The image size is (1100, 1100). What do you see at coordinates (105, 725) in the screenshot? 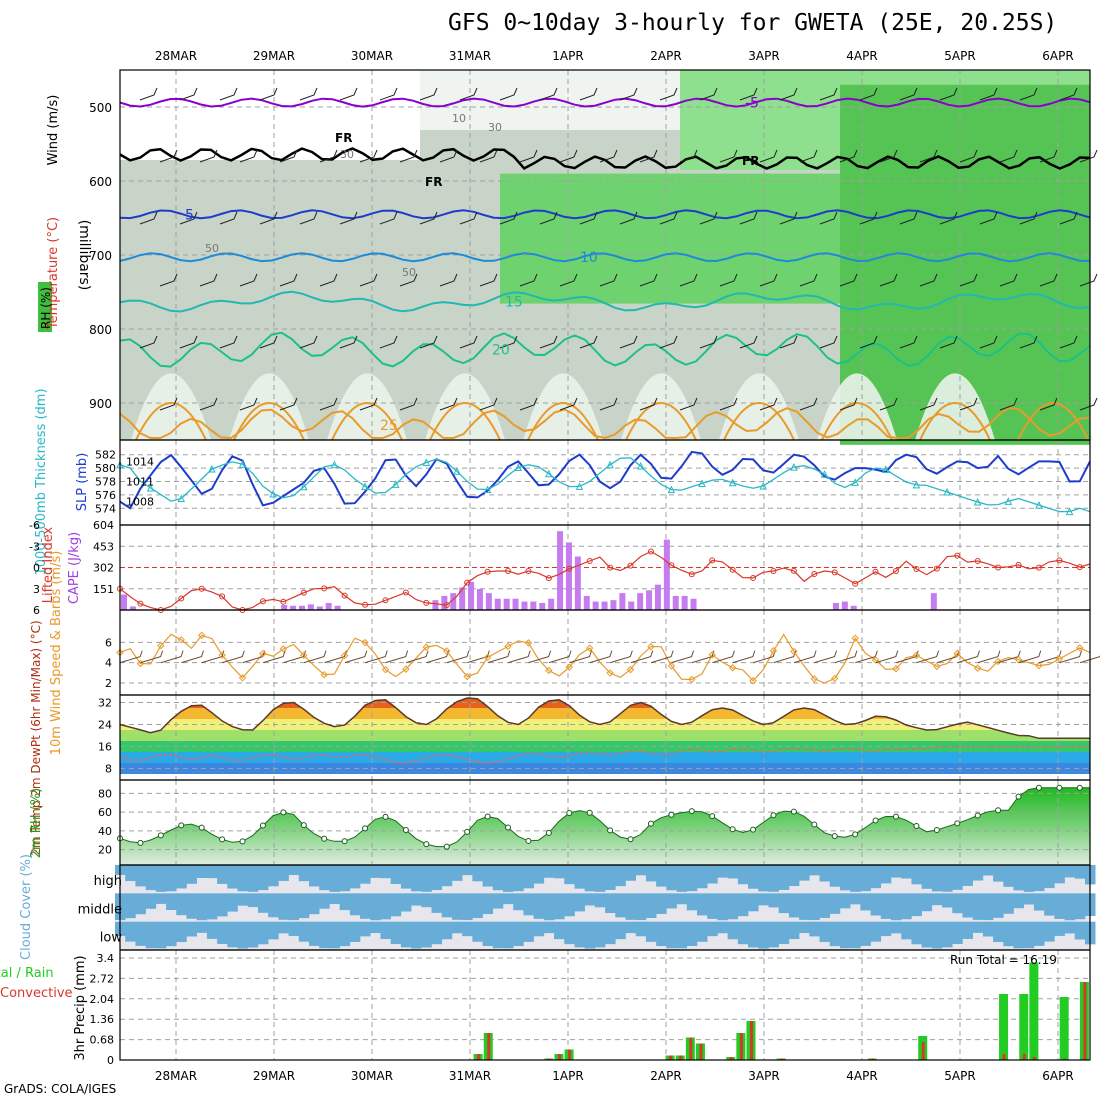
I see `temp-tick-label: 24` at bounding box center [105, 725].